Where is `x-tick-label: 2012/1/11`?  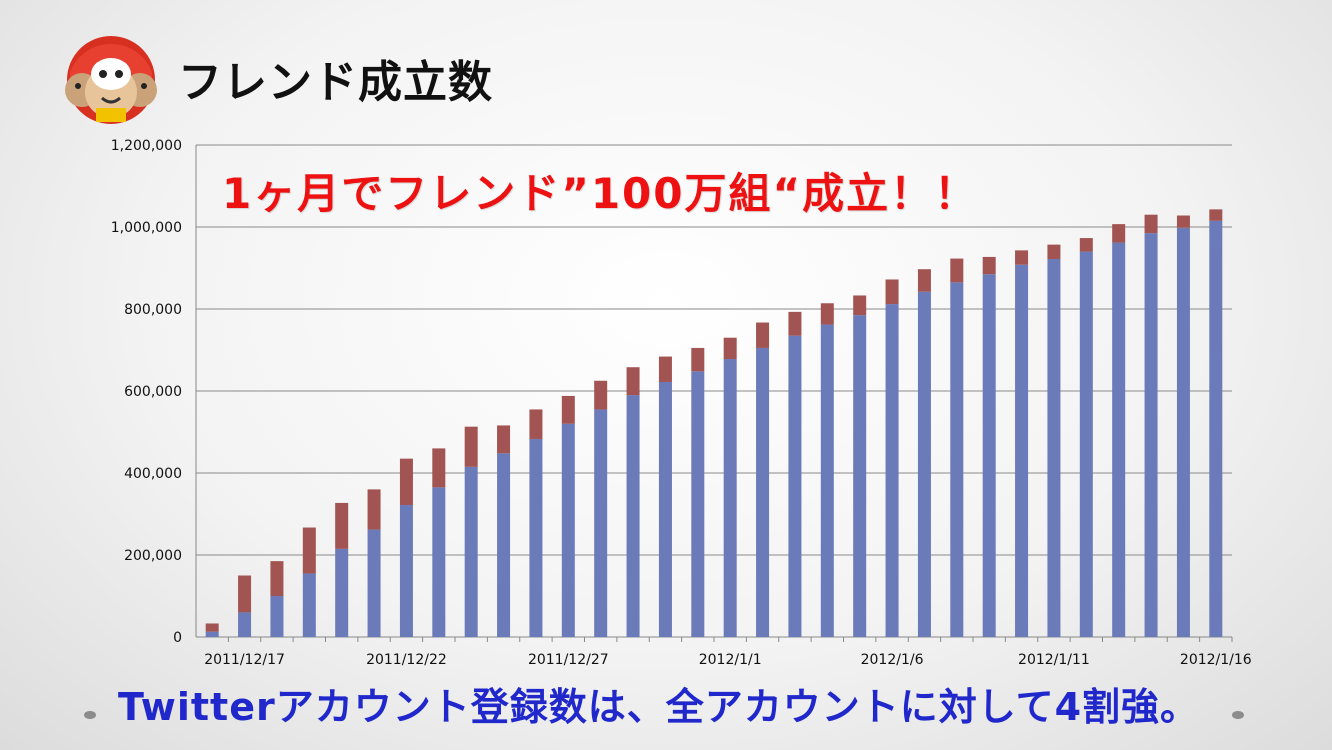
x-tick-label: 2012/1/11 is located at coordinates (1054, 660).